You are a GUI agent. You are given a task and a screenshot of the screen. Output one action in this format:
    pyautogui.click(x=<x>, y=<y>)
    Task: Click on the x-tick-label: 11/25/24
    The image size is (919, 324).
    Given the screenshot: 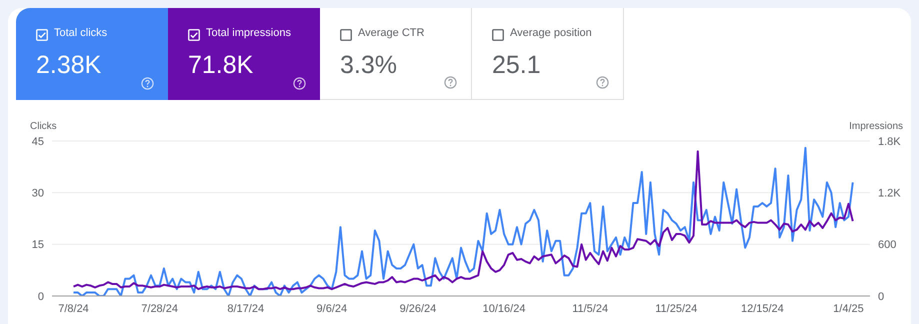 What is the action you would take?
    pyautogui.click(x=676, y=308)
    